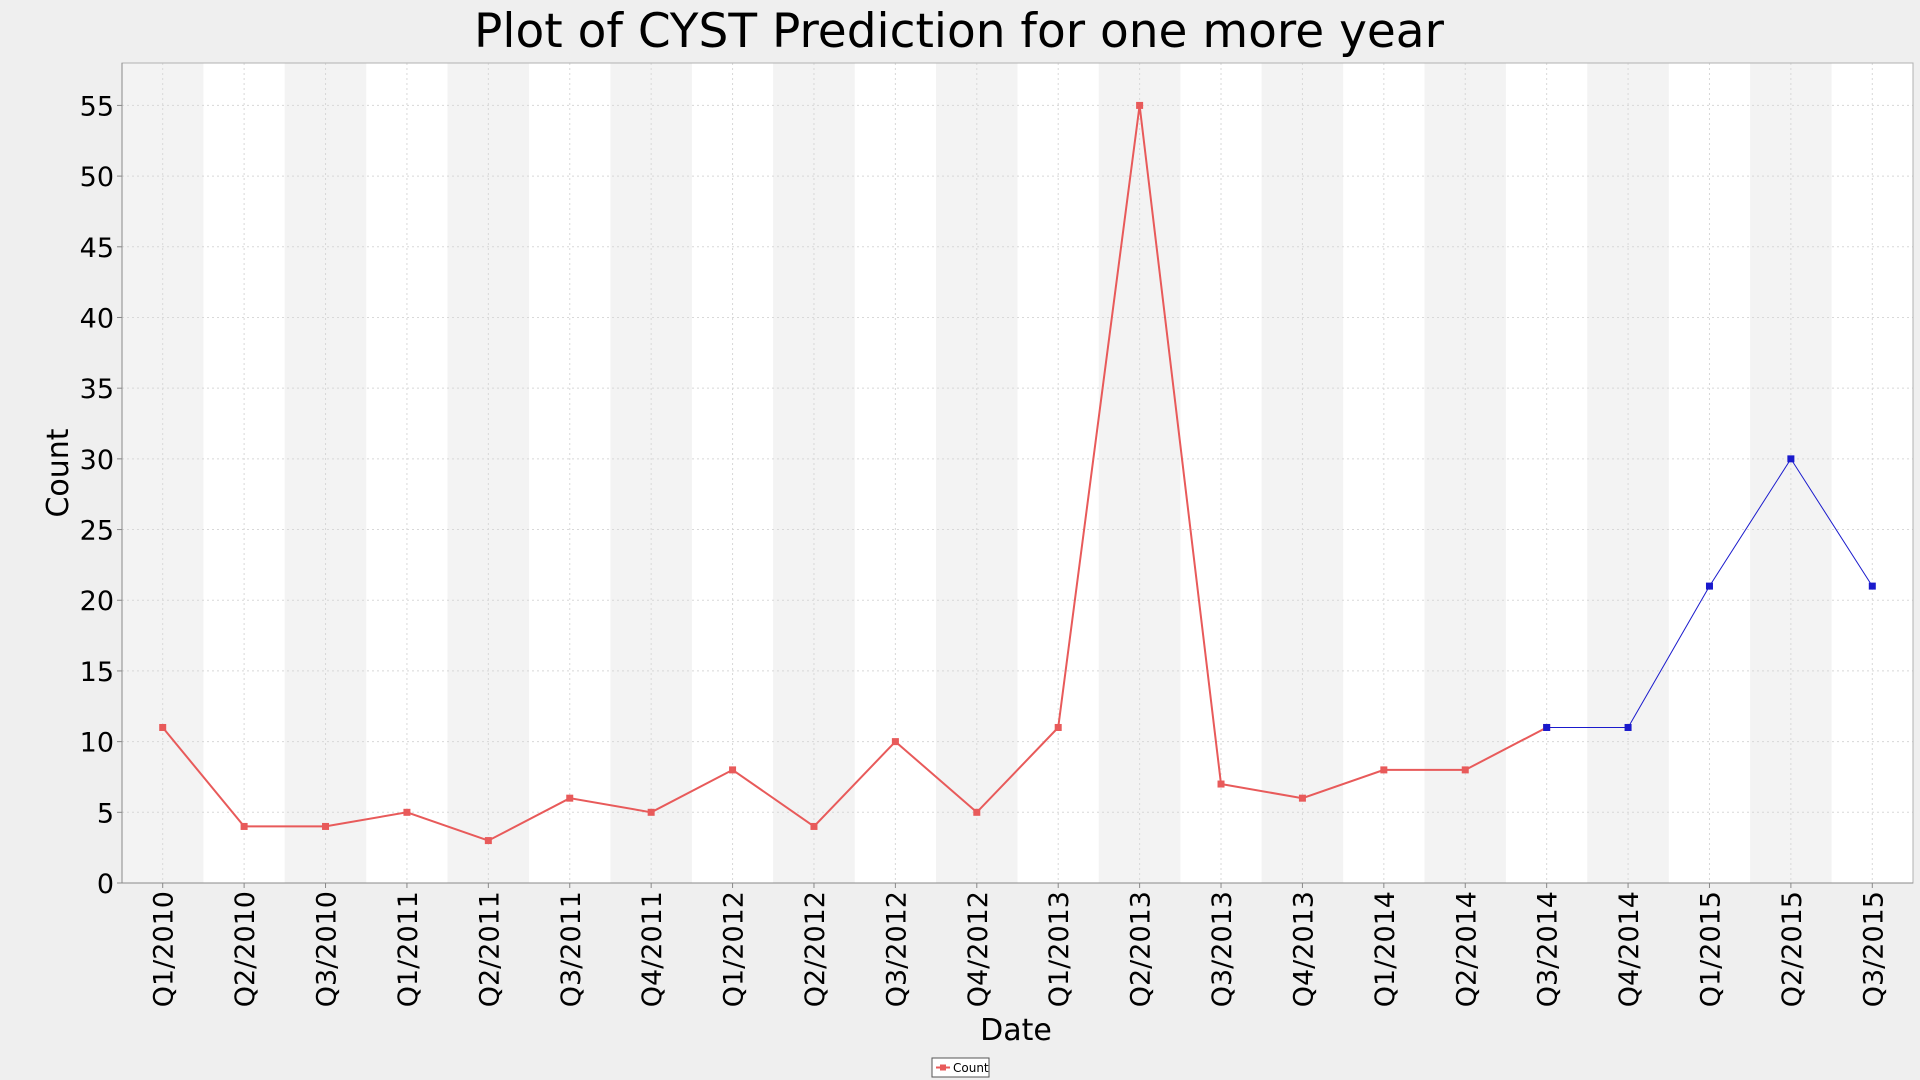 This screenshot has width=1920, height=1080. I want to click on x-tick-label: Q1/2010, so click(164, 949).